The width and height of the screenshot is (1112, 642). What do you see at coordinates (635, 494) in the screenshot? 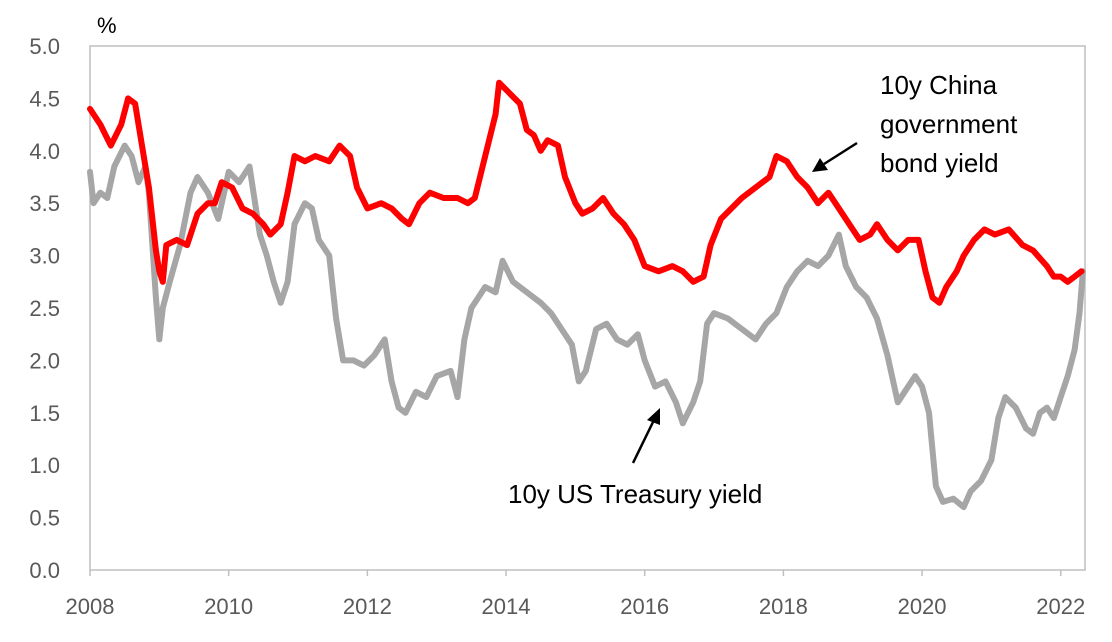
I see `us-yield-annotation: 10y US Treasury yield` at bounding box center [635, 494].